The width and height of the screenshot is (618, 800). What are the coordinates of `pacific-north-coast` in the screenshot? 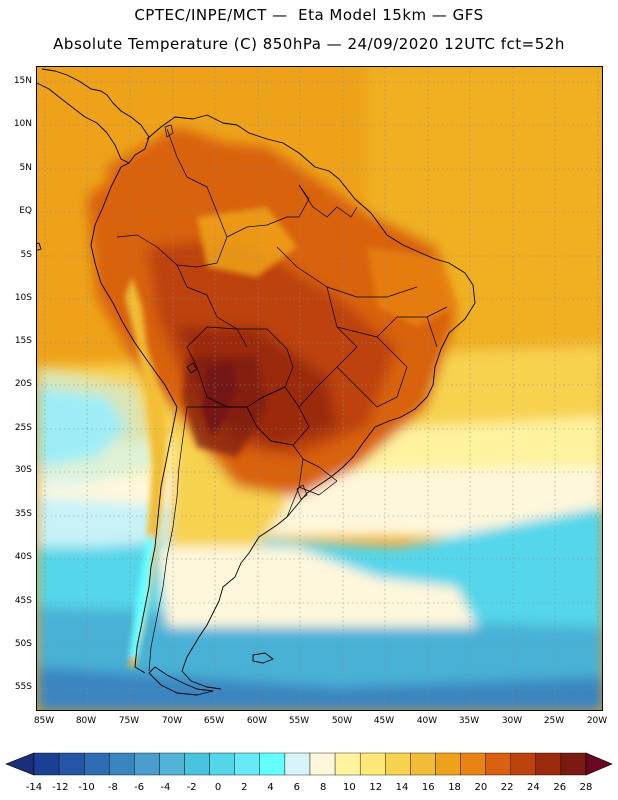 It's located at (134, 285).